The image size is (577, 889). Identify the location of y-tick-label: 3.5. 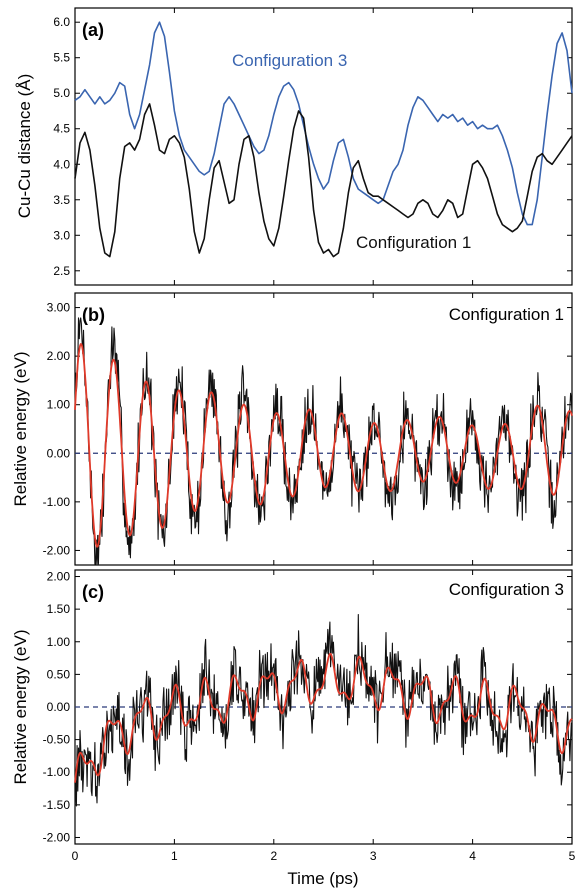
(61, 200).